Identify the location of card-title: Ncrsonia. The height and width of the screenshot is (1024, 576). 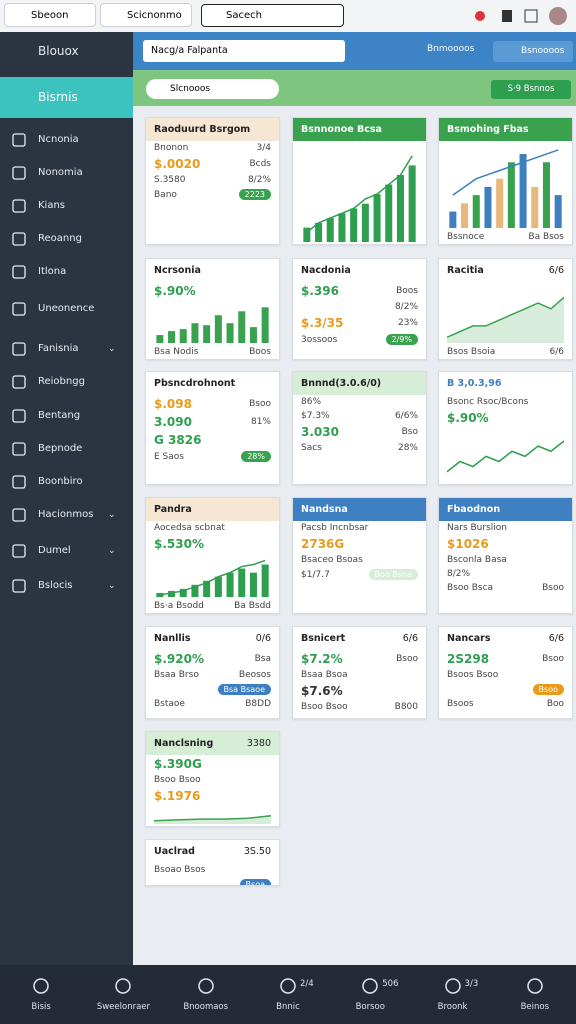
(177, 270).